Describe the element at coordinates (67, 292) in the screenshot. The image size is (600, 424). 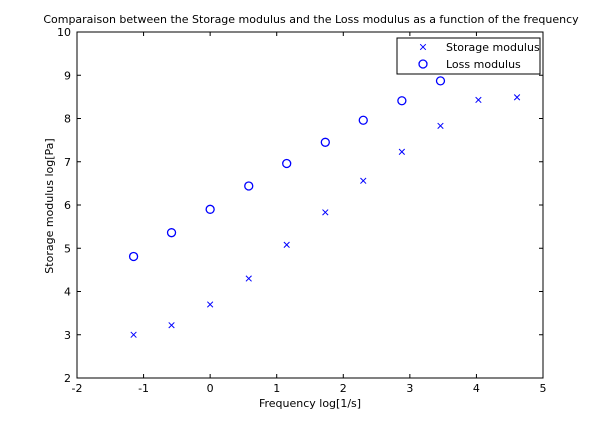
I see `y-tick-label: 4` at that location.